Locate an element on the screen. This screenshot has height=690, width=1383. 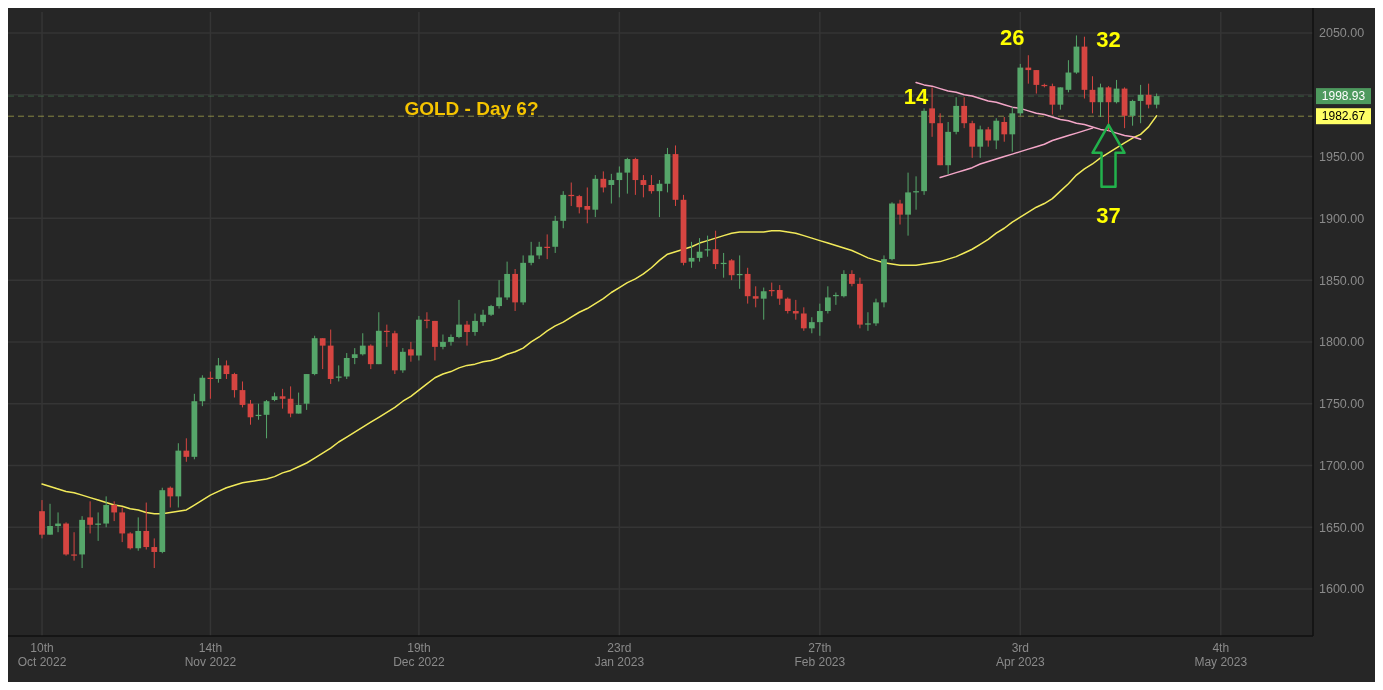
y-tick-label: 1750.00 is located at coordinates (1342, 404).